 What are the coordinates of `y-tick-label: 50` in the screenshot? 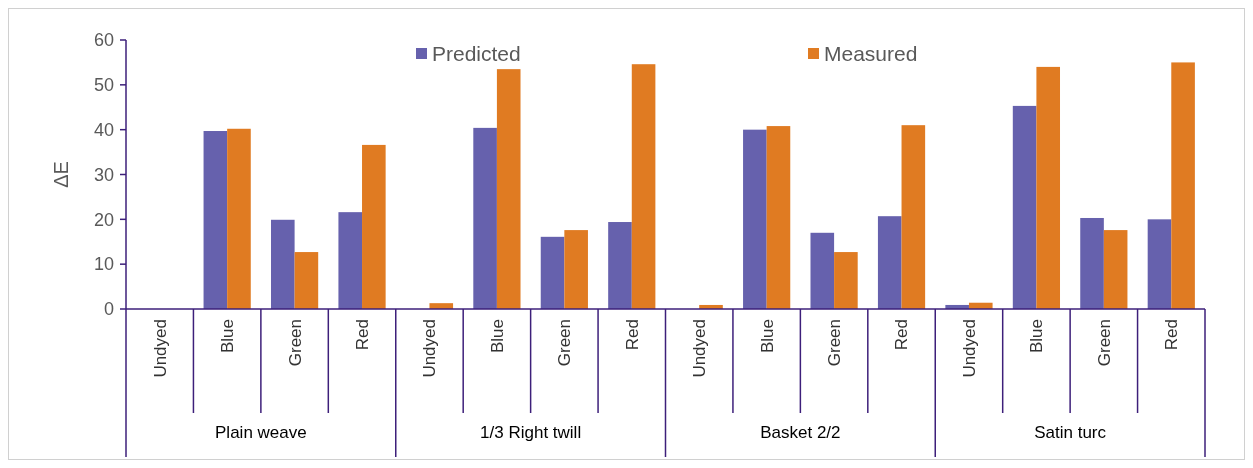 It's located at (103, 85).